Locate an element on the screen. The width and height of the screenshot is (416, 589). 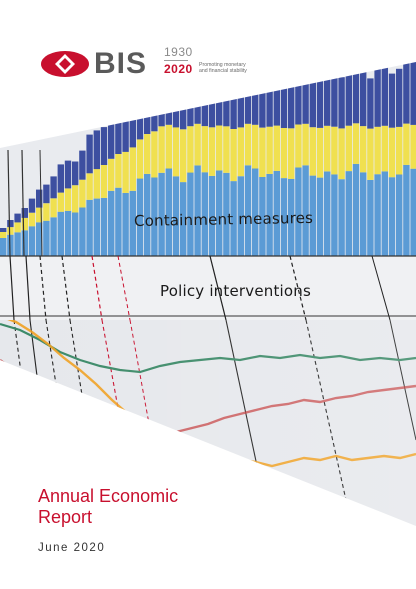
report-date: June 2020 is located at coordinates (72, 548).